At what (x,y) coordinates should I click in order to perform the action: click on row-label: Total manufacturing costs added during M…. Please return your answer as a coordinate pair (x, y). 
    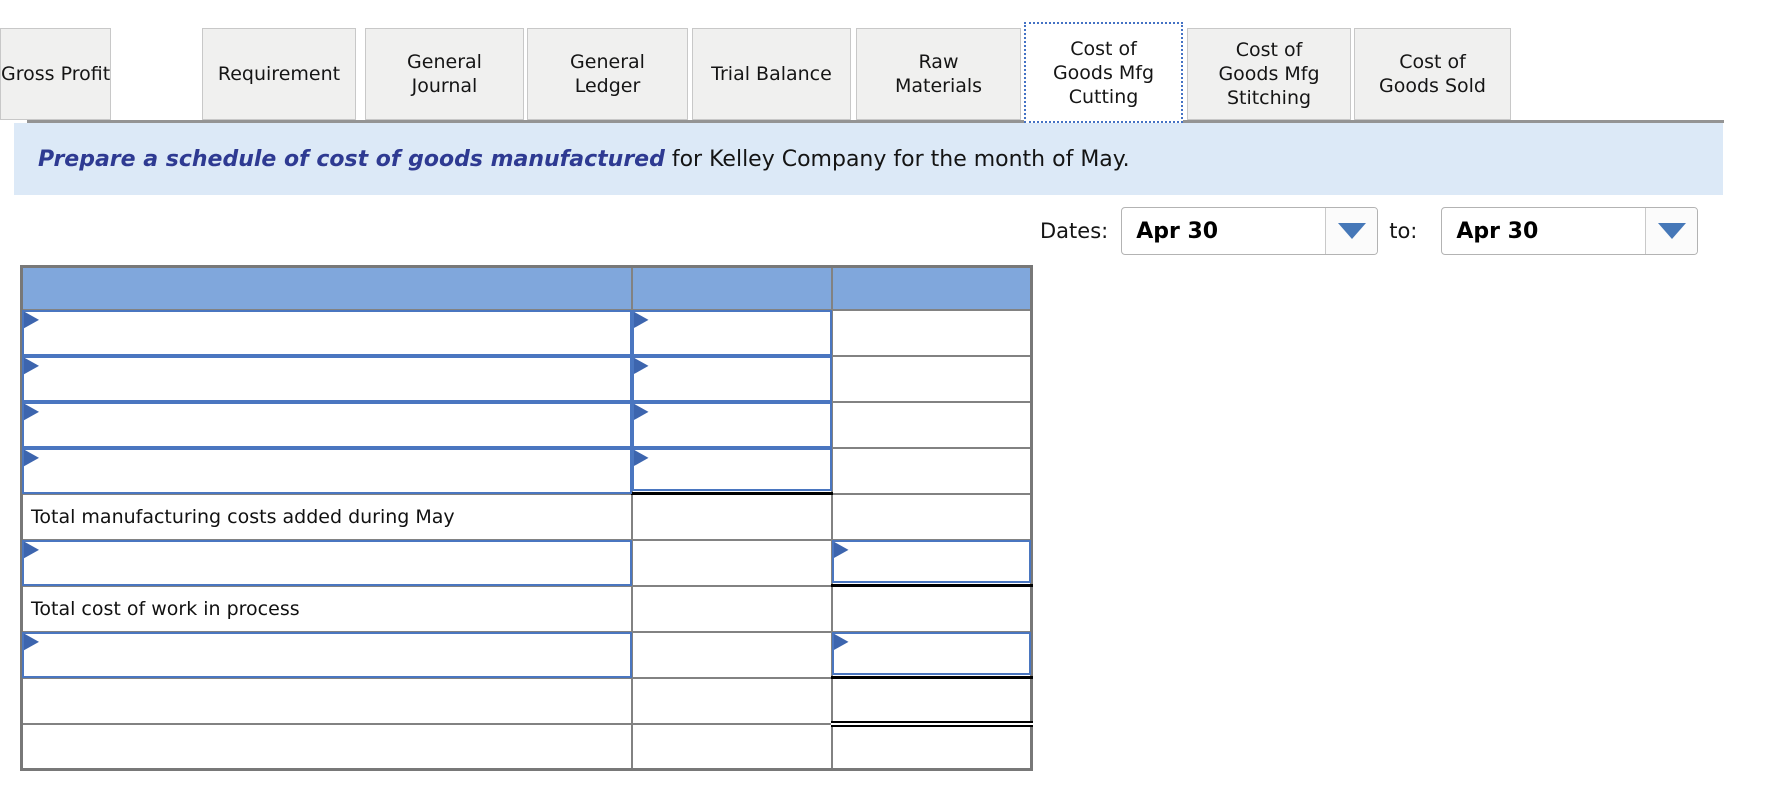
    Looking at the image, I should click on (243, 516).